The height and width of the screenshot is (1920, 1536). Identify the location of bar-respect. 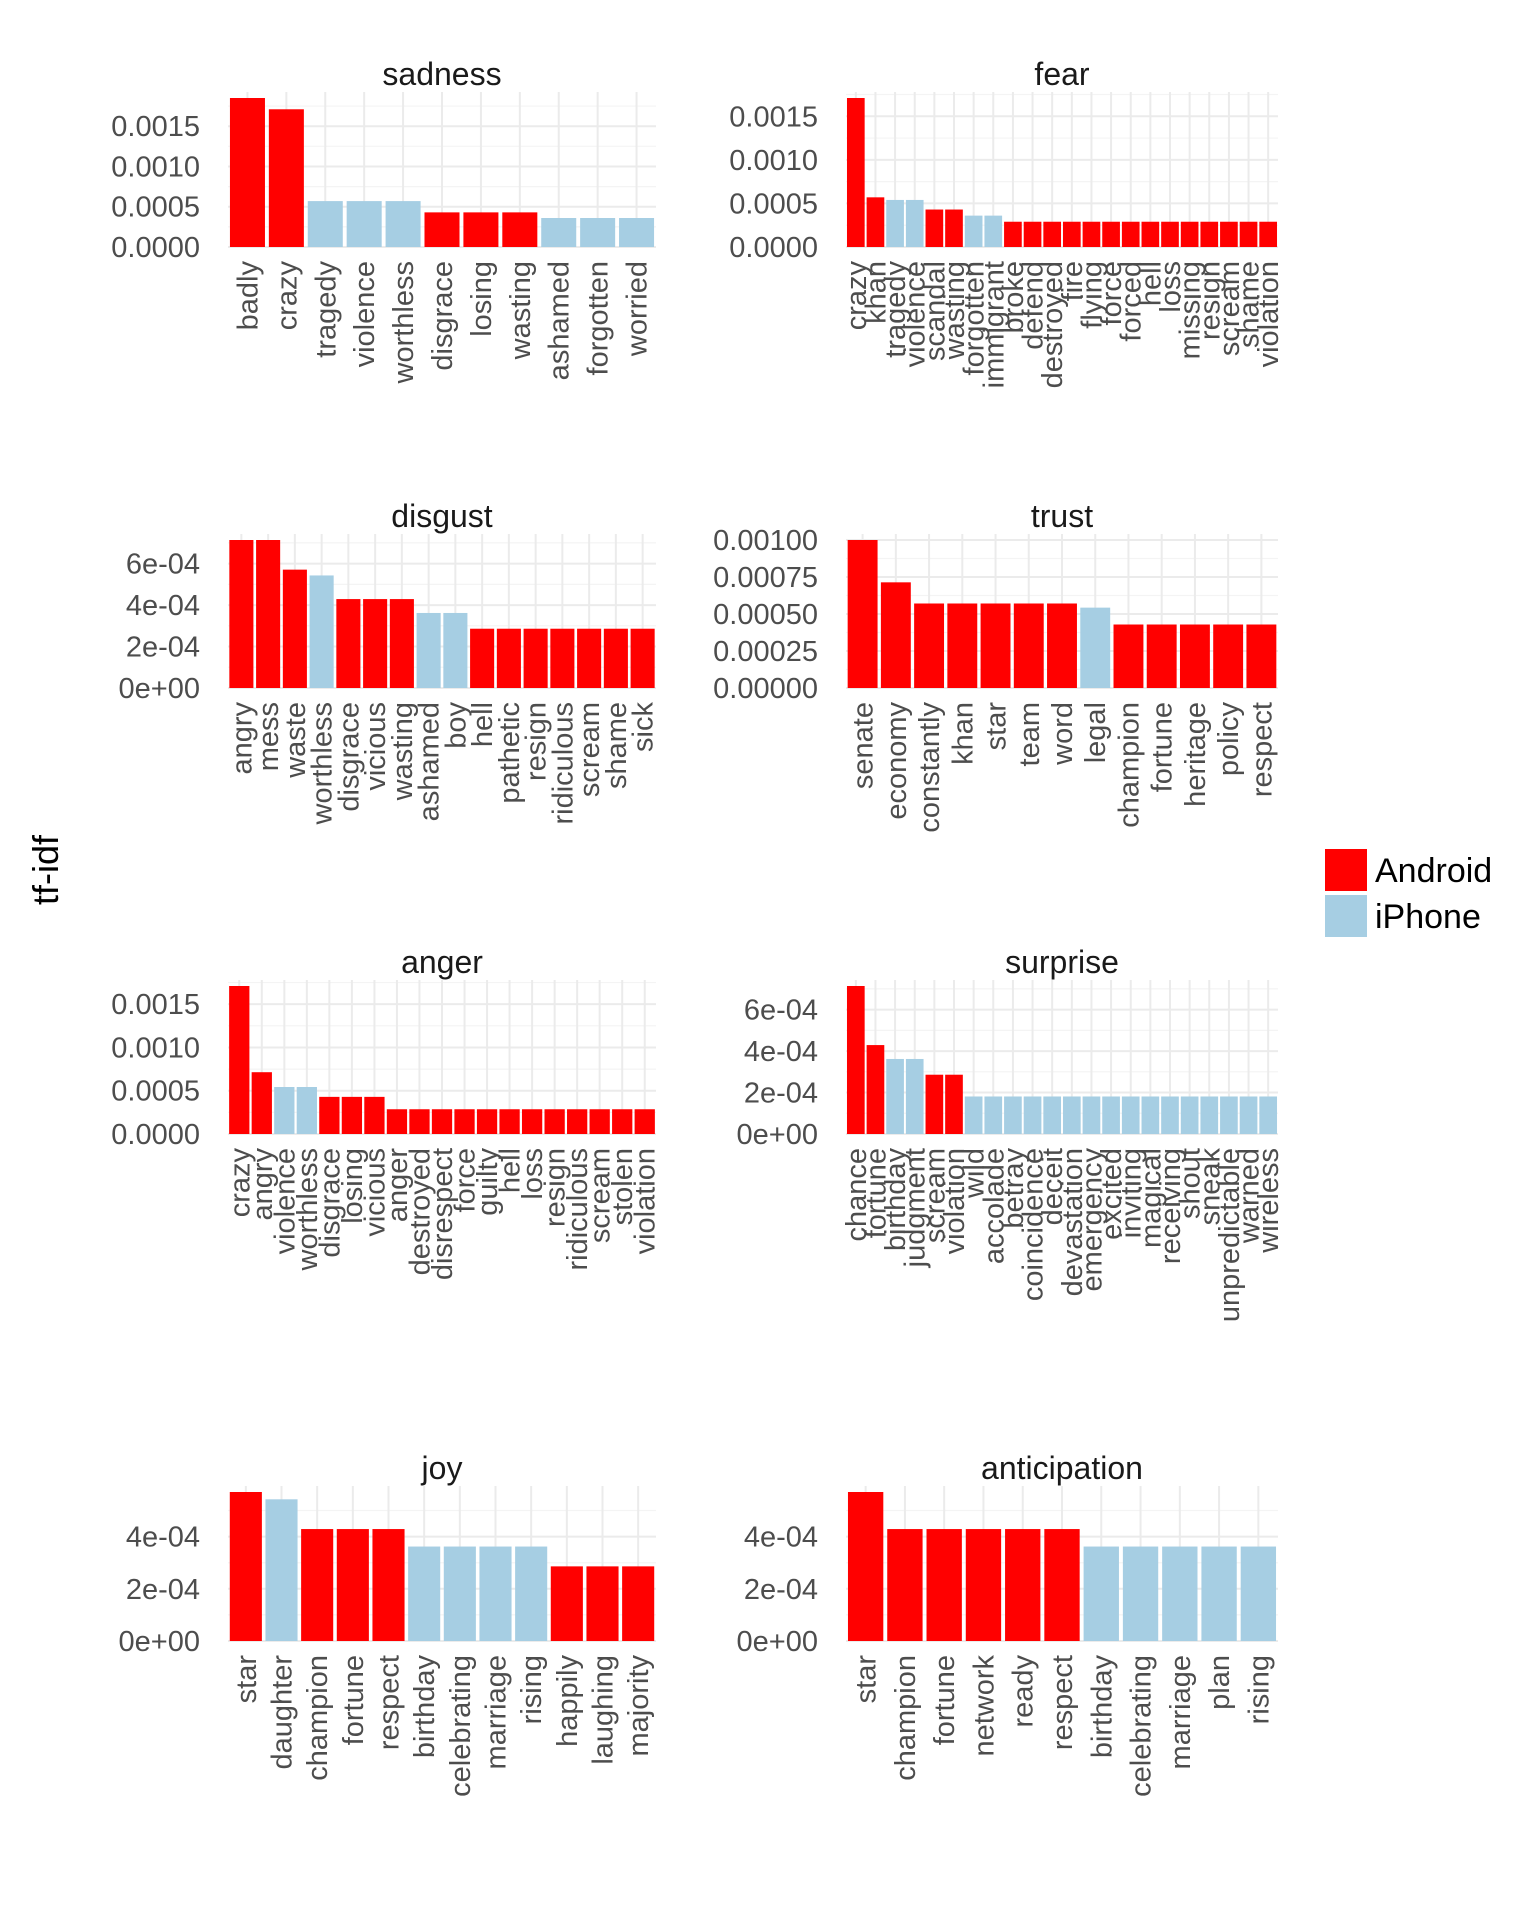
(388, 1585).